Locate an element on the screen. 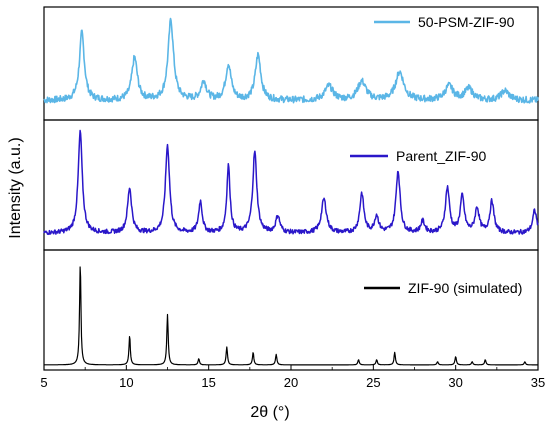 The image size is (550, 434). x-tick-label-30: 30 is located at coordinates (455, 382).